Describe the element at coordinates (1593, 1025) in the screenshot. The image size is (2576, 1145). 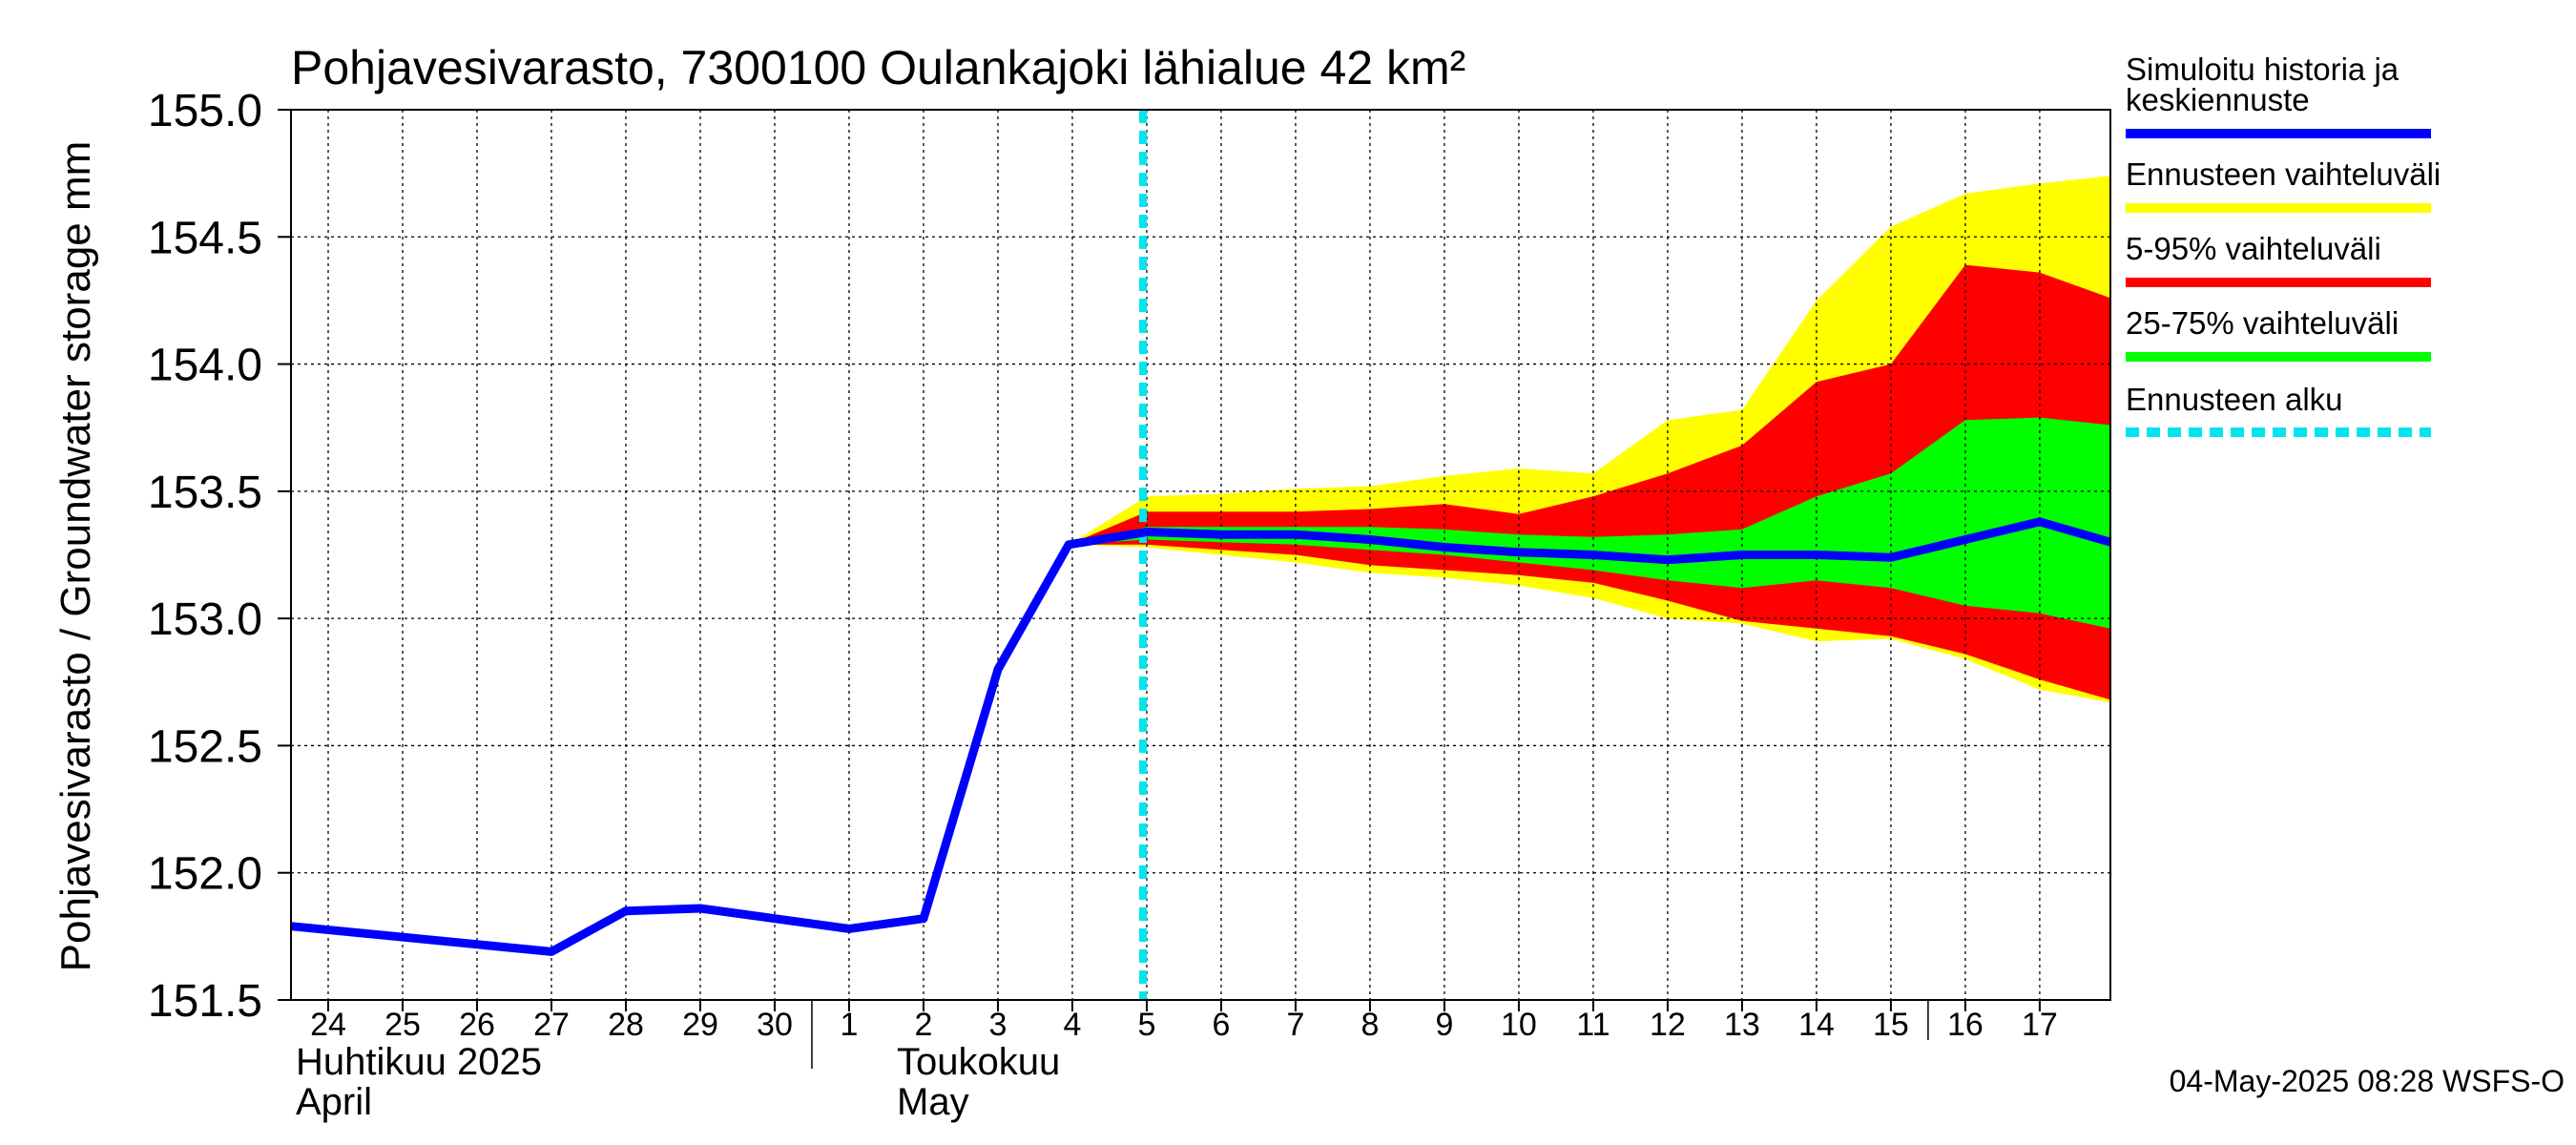
I see `x-tick-label-17: 11` at that location.